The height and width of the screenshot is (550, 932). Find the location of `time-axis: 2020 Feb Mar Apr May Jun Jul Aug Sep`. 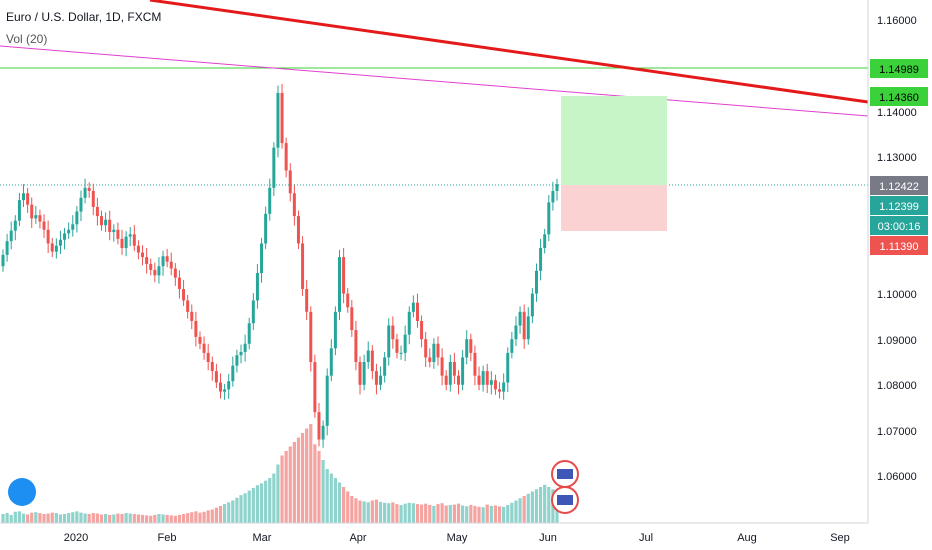

time-axis: 2020 Feb Mar Apr May Jun Jul Aug Sep is located at coordinates (434, 533).